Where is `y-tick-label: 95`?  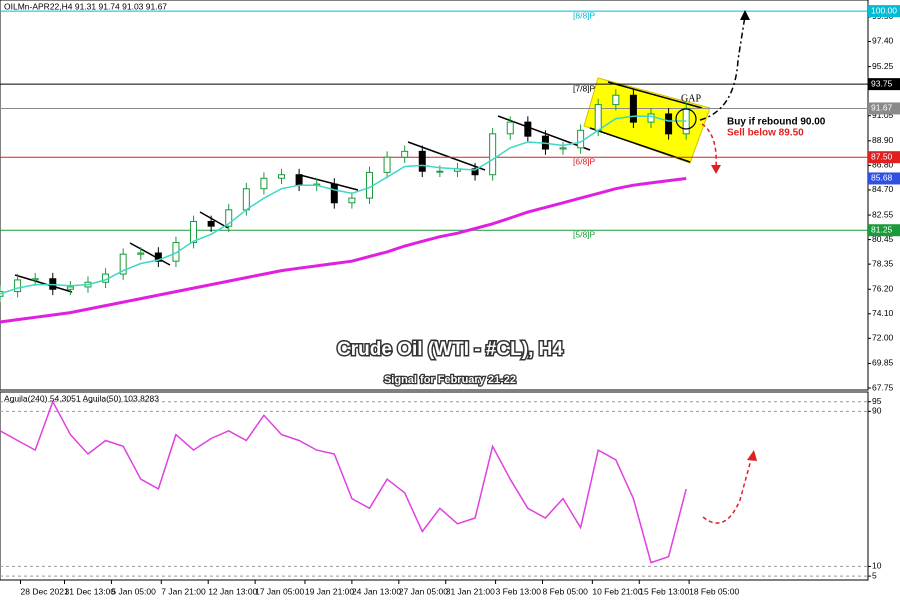 y-tick-label: 95 is located at coordinates (877, 401).